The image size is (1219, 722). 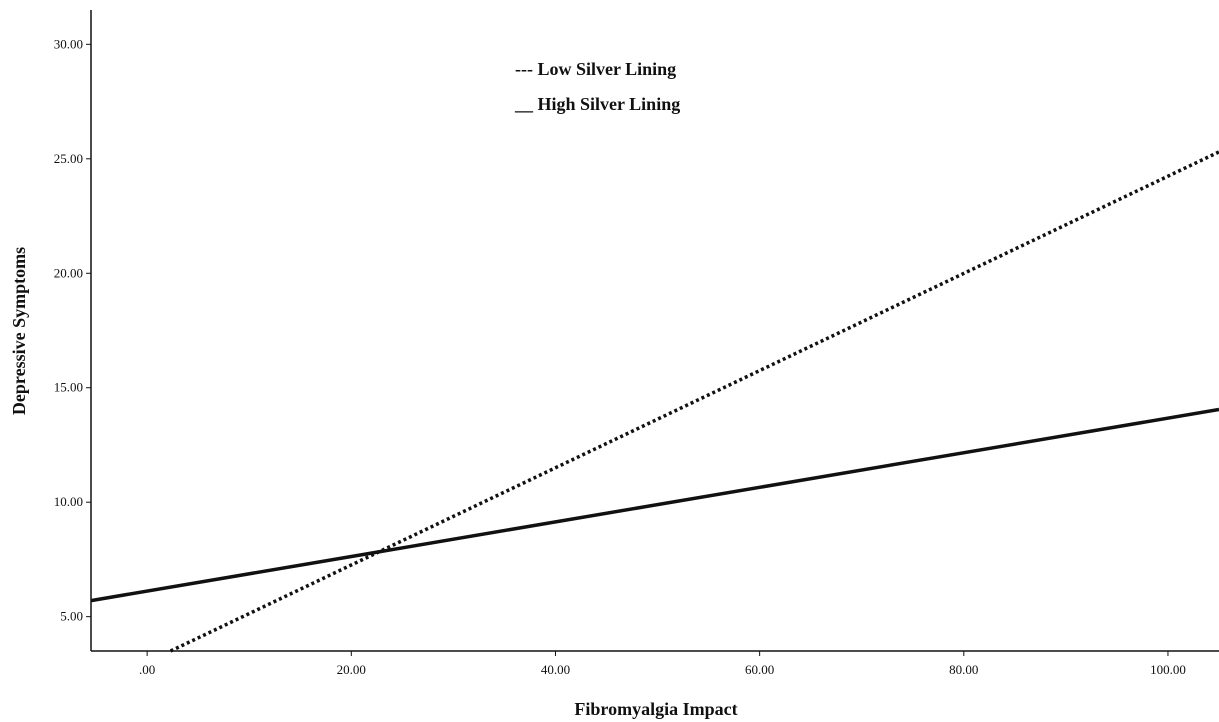 I want to click on y-tick-label: 25.00, so click(x=68, y=158).